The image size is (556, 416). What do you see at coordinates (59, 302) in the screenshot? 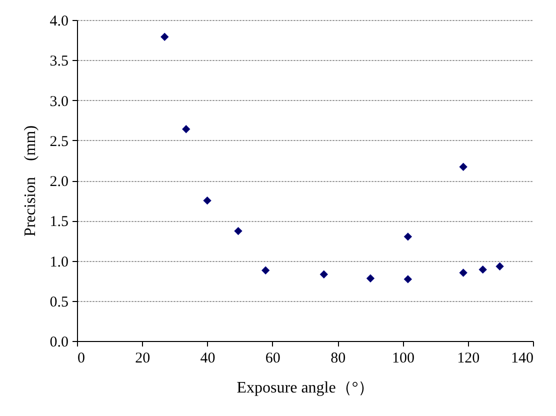
I see `y-tick-label: 0.5` at bounding box center [59, 302].